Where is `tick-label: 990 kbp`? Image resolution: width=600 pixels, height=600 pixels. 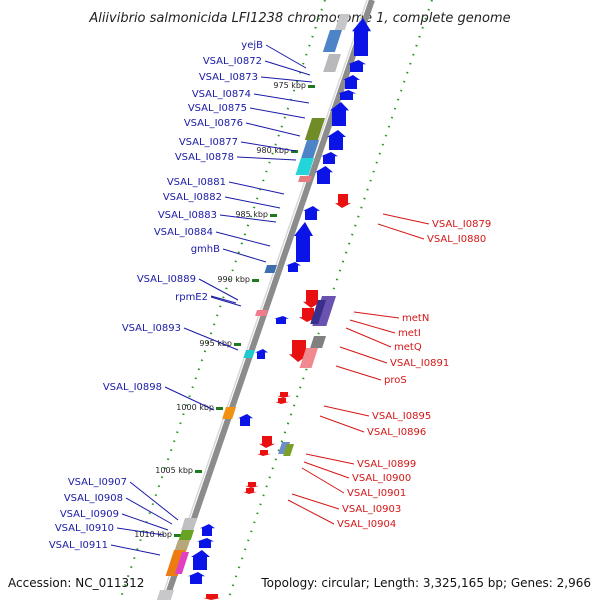 tick-label: 990 kbp is located at coordinates (233, 279).